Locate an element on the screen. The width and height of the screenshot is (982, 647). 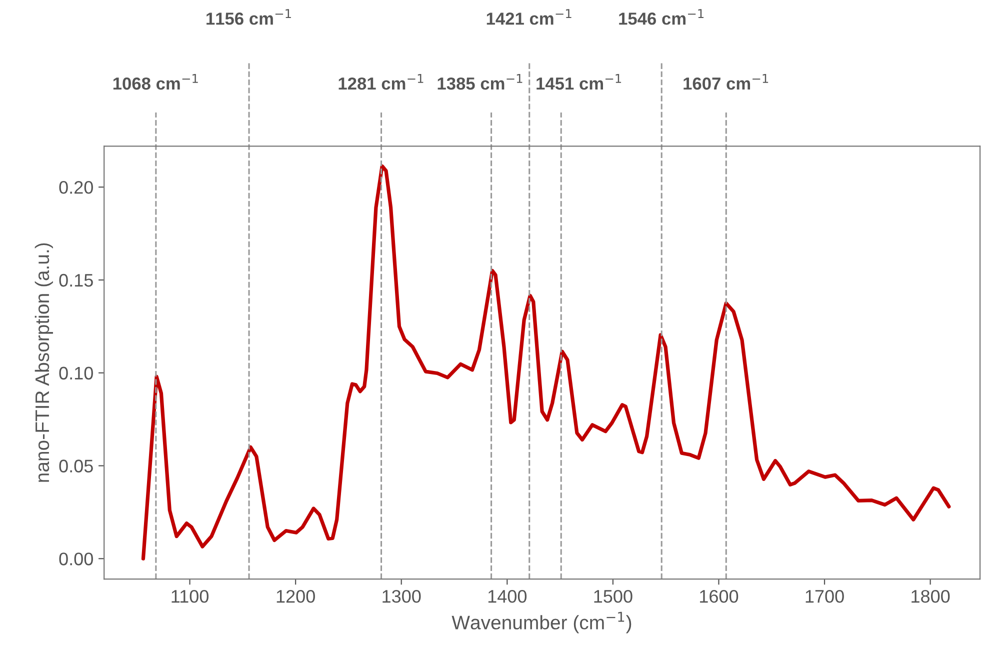
y-tick-label: 0.15 is located at coordinates (76, 280).